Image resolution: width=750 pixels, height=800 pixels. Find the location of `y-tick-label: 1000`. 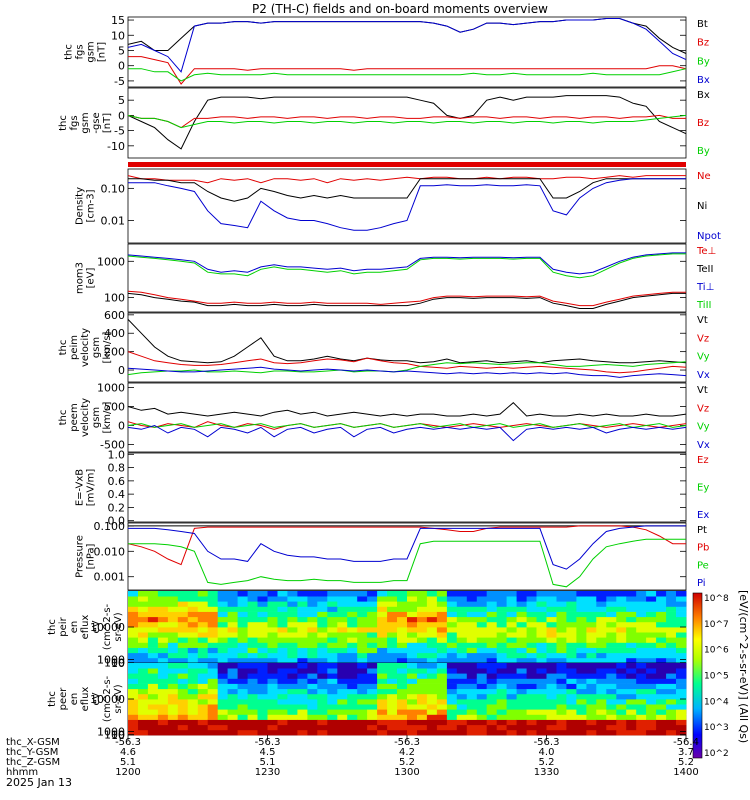

y-tick-label: 1000 is located at coordinates (111, 659).